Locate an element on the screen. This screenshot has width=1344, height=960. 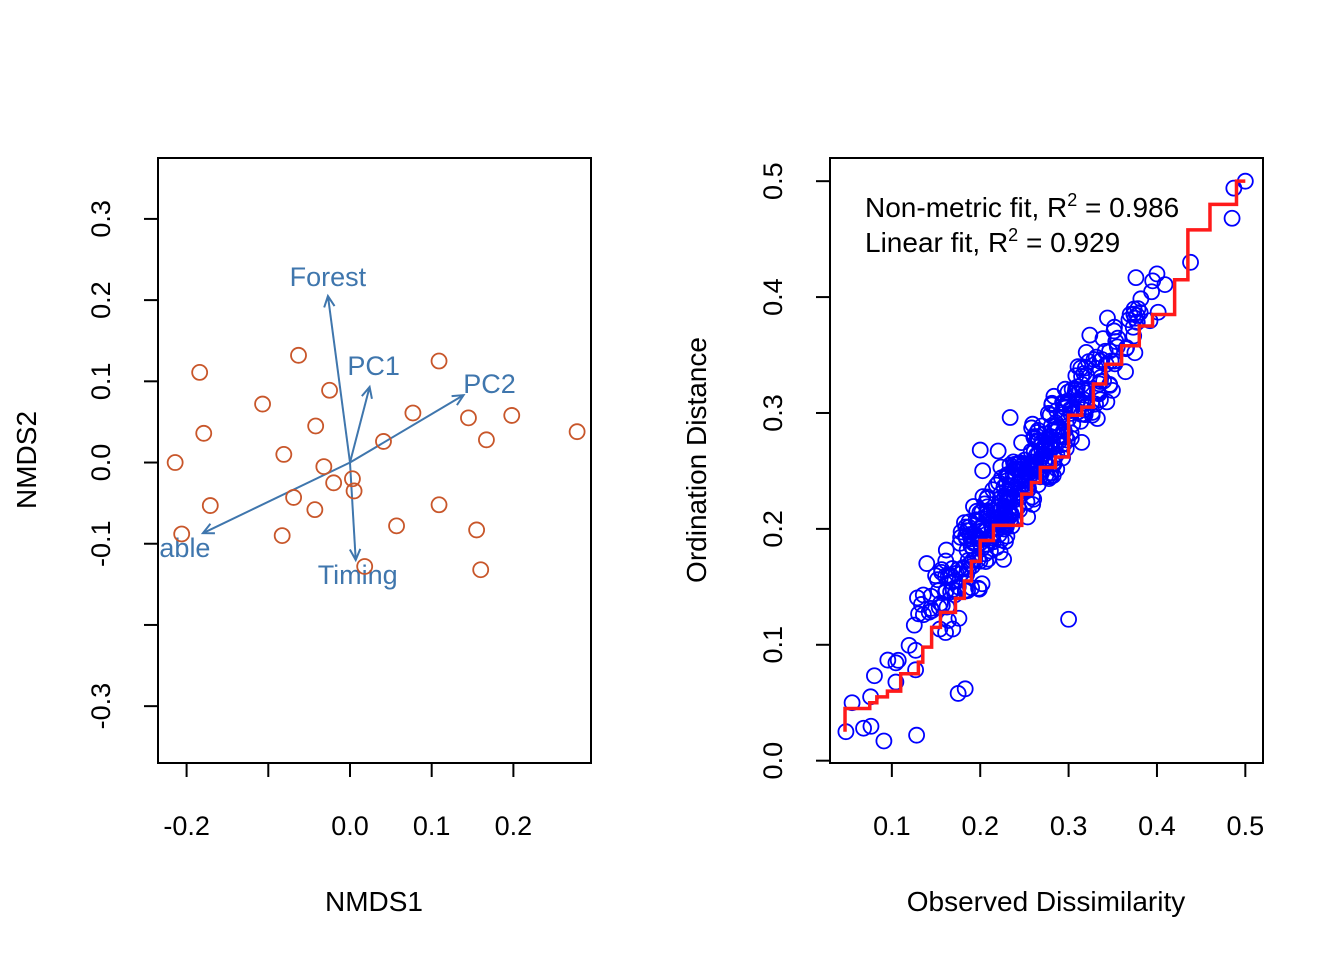
vector-label: able is located at coordinates (184, 548).